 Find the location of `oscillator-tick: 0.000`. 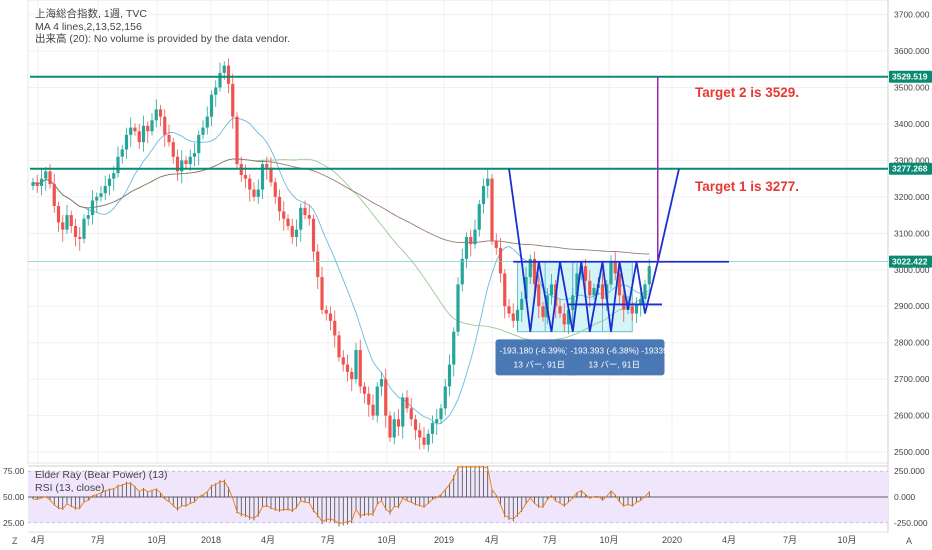

oscillator-tick: 0.000 is located at coordinates (905, 497).